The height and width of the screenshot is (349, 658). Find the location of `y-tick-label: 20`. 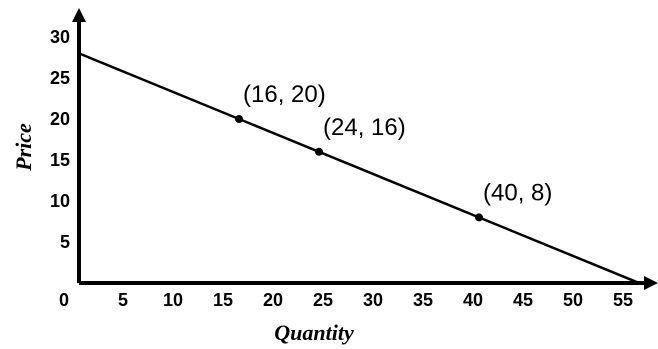

y-tick-label: 20 is located at coordinates (60, 119).